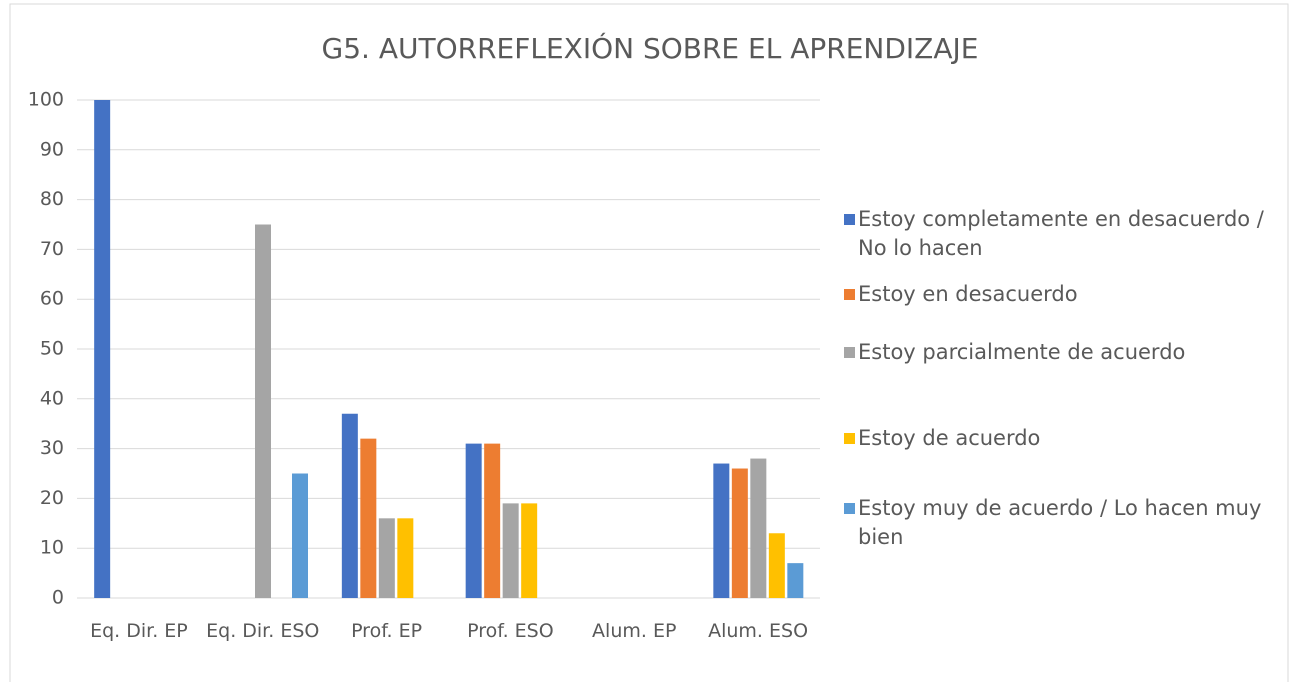 This screenshot has height=682, width=1290. What do you see at coordinates (52, 199) in the screenshot?
I see `y-tick-label: 80` at bounding box center [52, 199].